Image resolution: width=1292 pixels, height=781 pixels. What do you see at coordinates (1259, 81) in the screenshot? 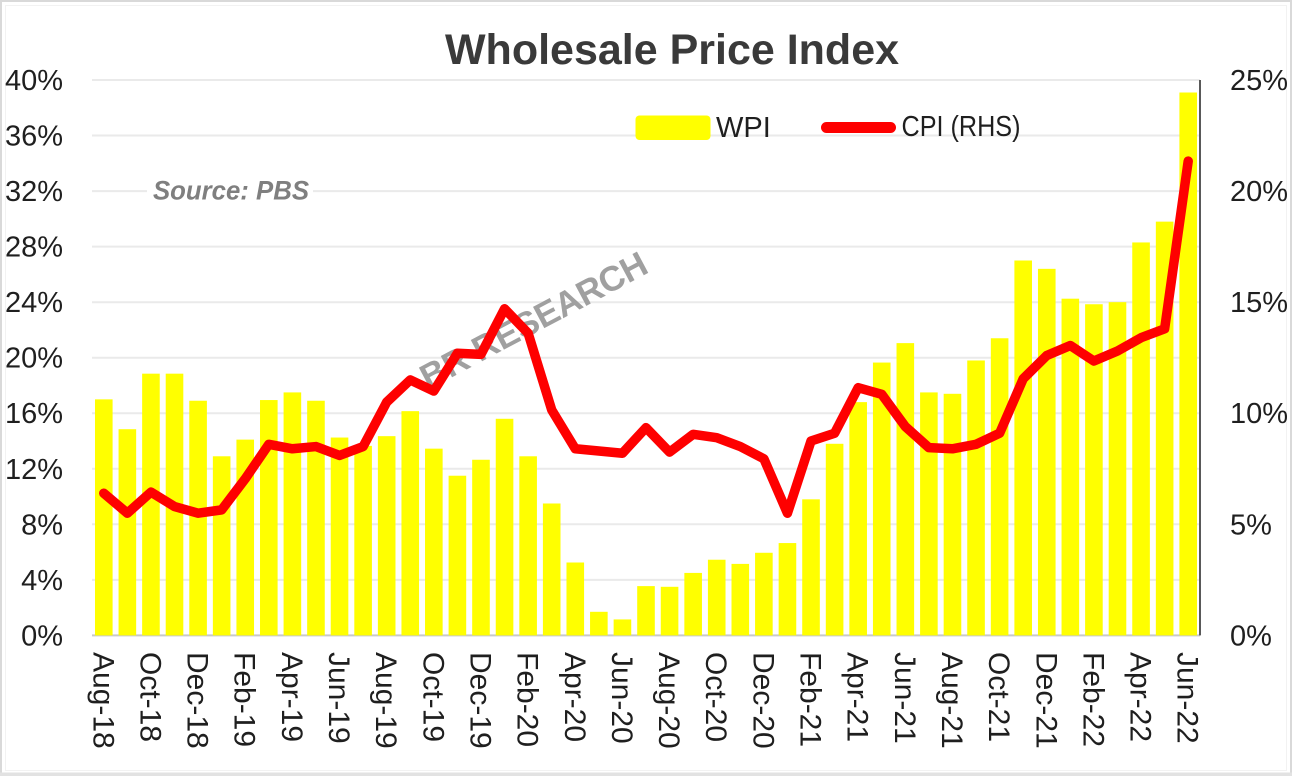
I see `svg-text: 25%` at bounding box center [1259, 81].